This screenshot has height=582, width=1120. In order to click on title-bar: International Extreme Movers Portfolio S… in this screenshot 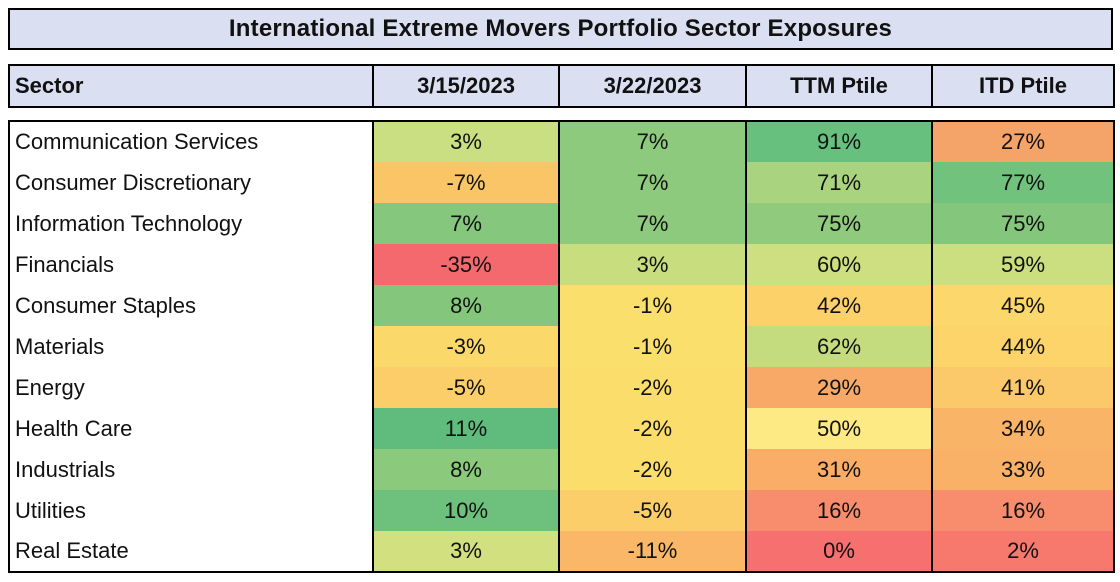, I will do `click(560, 29)`.